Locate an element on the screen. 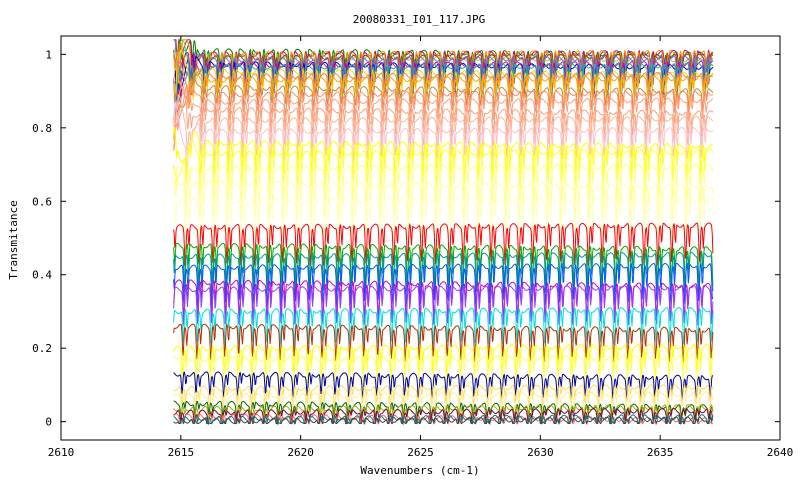  y-tick-label: 0.8 is located at coordinates (42, 128).